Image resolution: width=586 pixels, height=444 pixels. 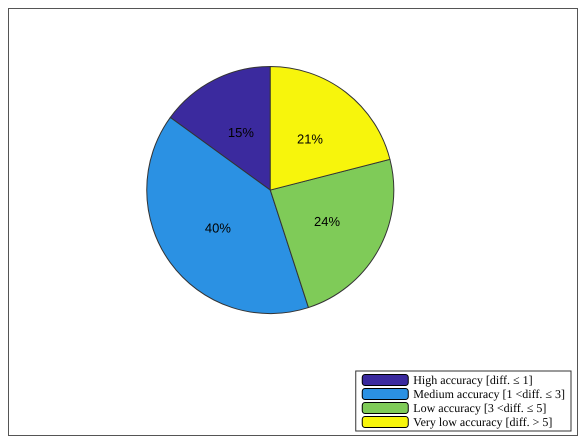 What do you see at coordinates (327, 221) in the screenshot?
I see `data-label: 24%` at bounding box center [327, 221].